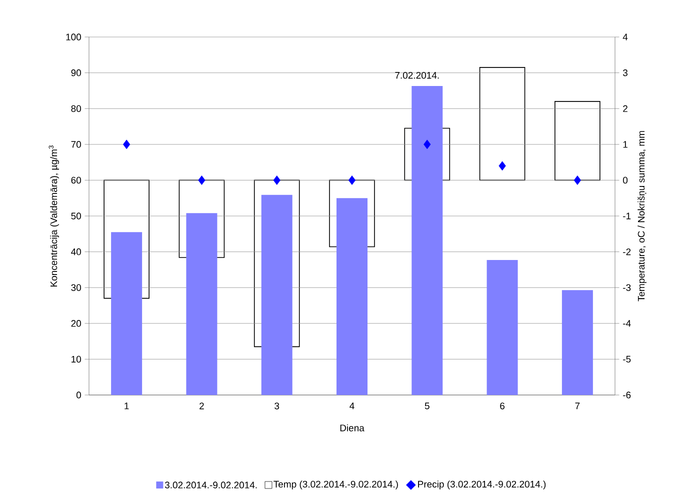 The width and height of the screenshot is (678, 497). Describe the element at coordinates (277, 406) in the screenshot. I see `x-tick-label: 3` at that location.